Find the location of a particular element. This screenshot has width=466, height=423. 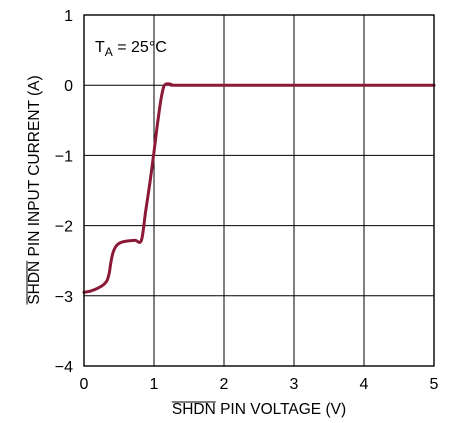

y-tick-label: −2 is located at coordinates (64, 227).